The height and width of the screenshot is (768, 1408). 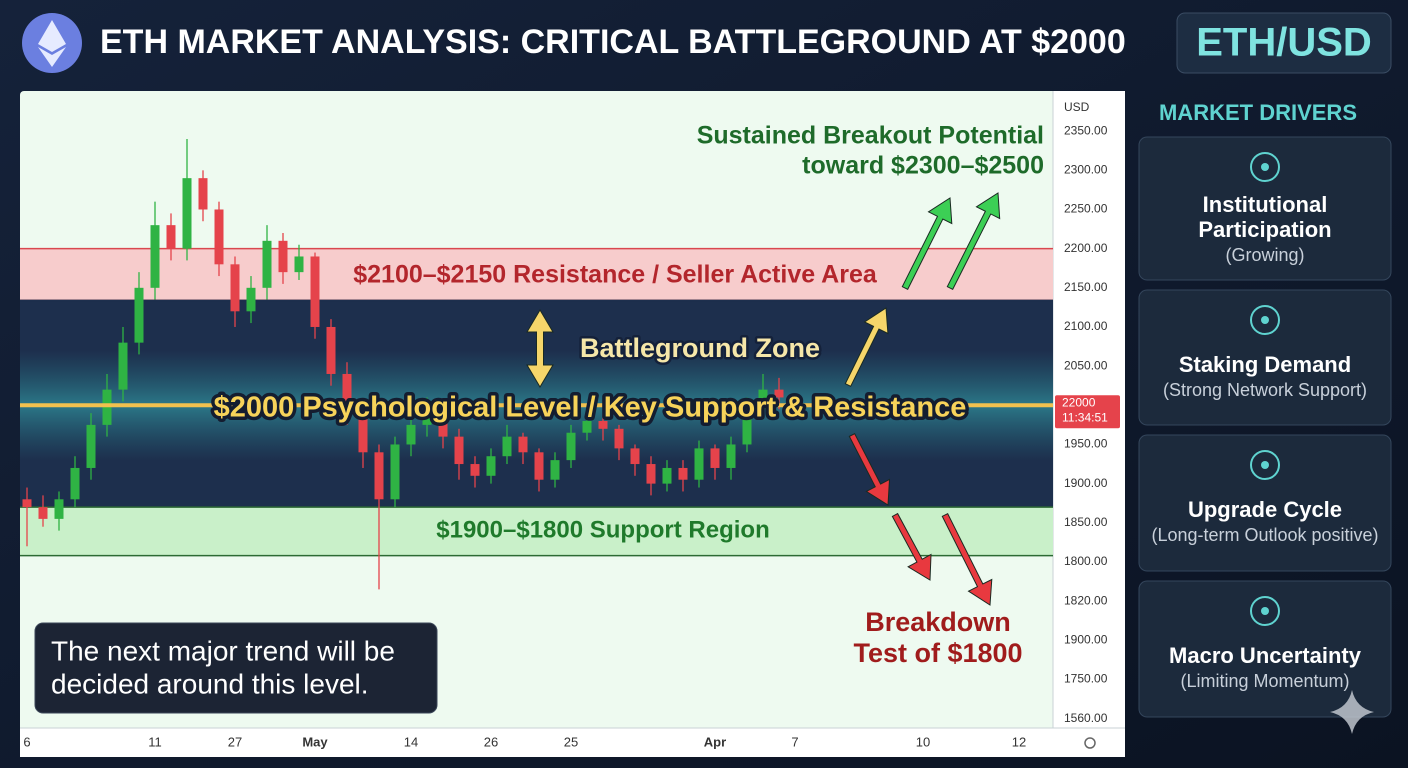 I want to click on x-tick-label: 6, so click(x=26, y=741).